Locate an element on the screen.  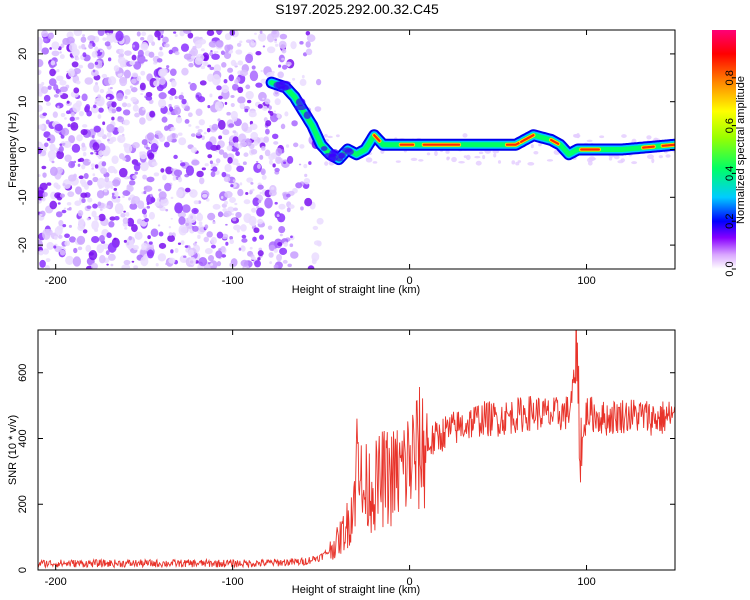
spectrogram-xtick-label: 100 is located at coordinates (586, 281).